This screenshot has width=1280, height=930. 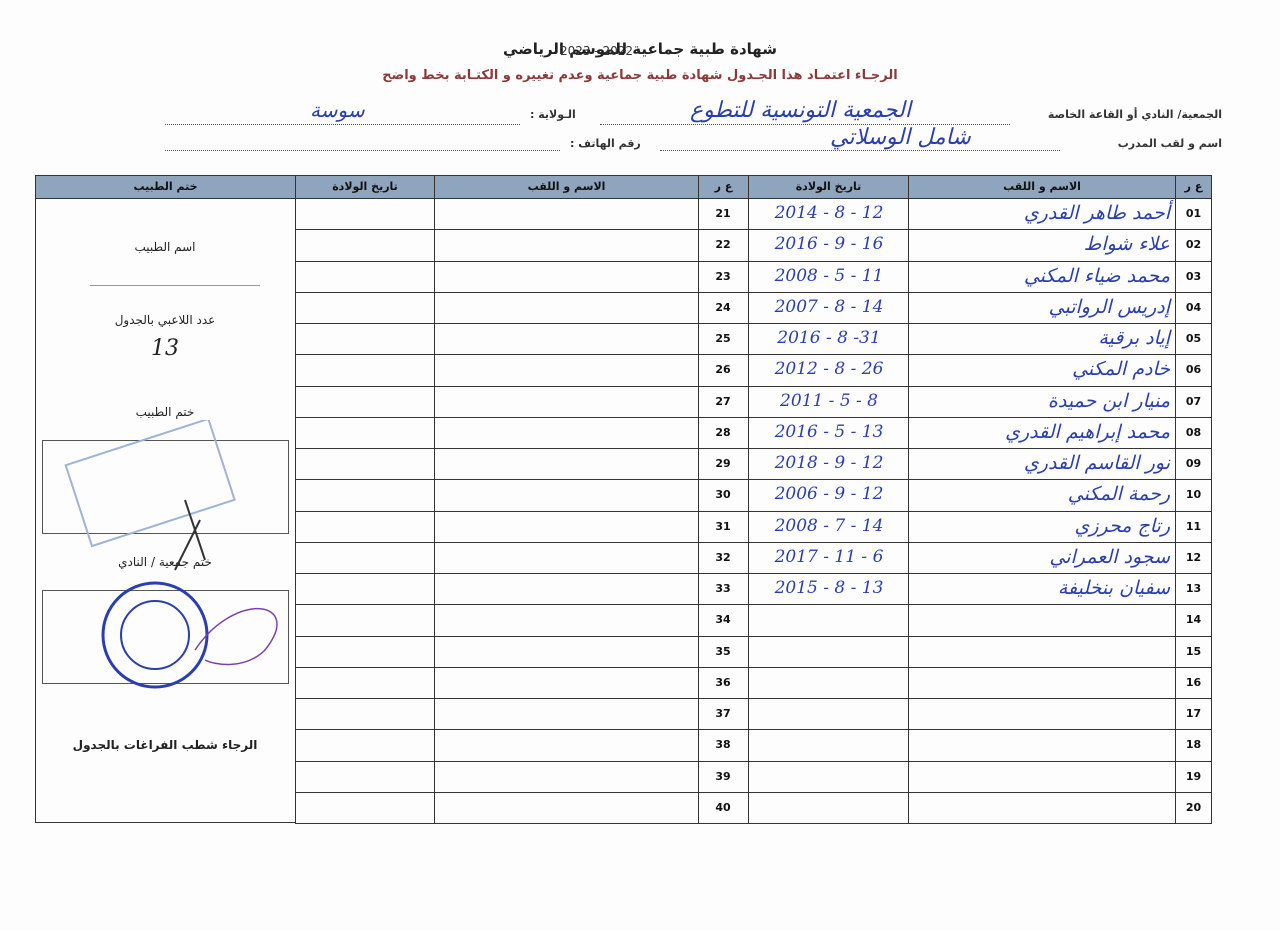 What do you see at coordinates (723, 370) in the screenshot?
I see `row-number: 26` at bounding box center [723, 370].